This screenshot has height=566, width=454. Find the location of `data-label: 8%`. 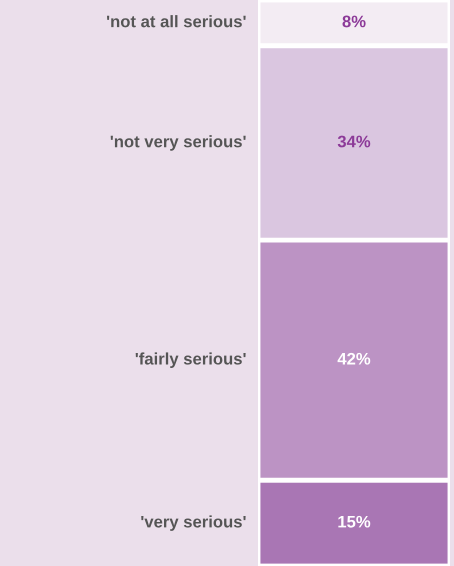

data-label: 8% is located at coordinates (354, 22).